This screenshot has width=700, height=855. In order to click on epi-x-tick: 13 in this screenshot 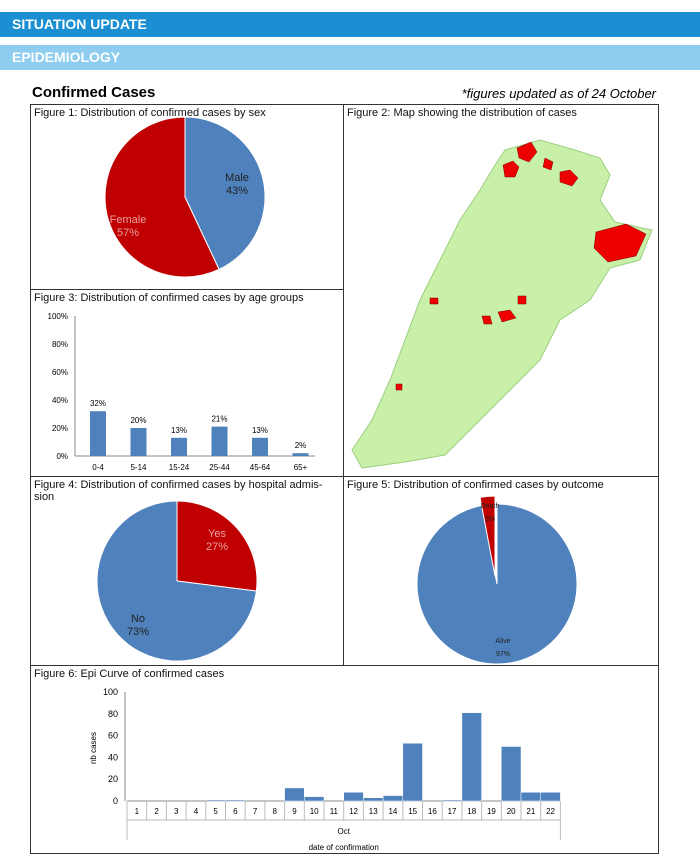, I will do `click(373, 811)`.